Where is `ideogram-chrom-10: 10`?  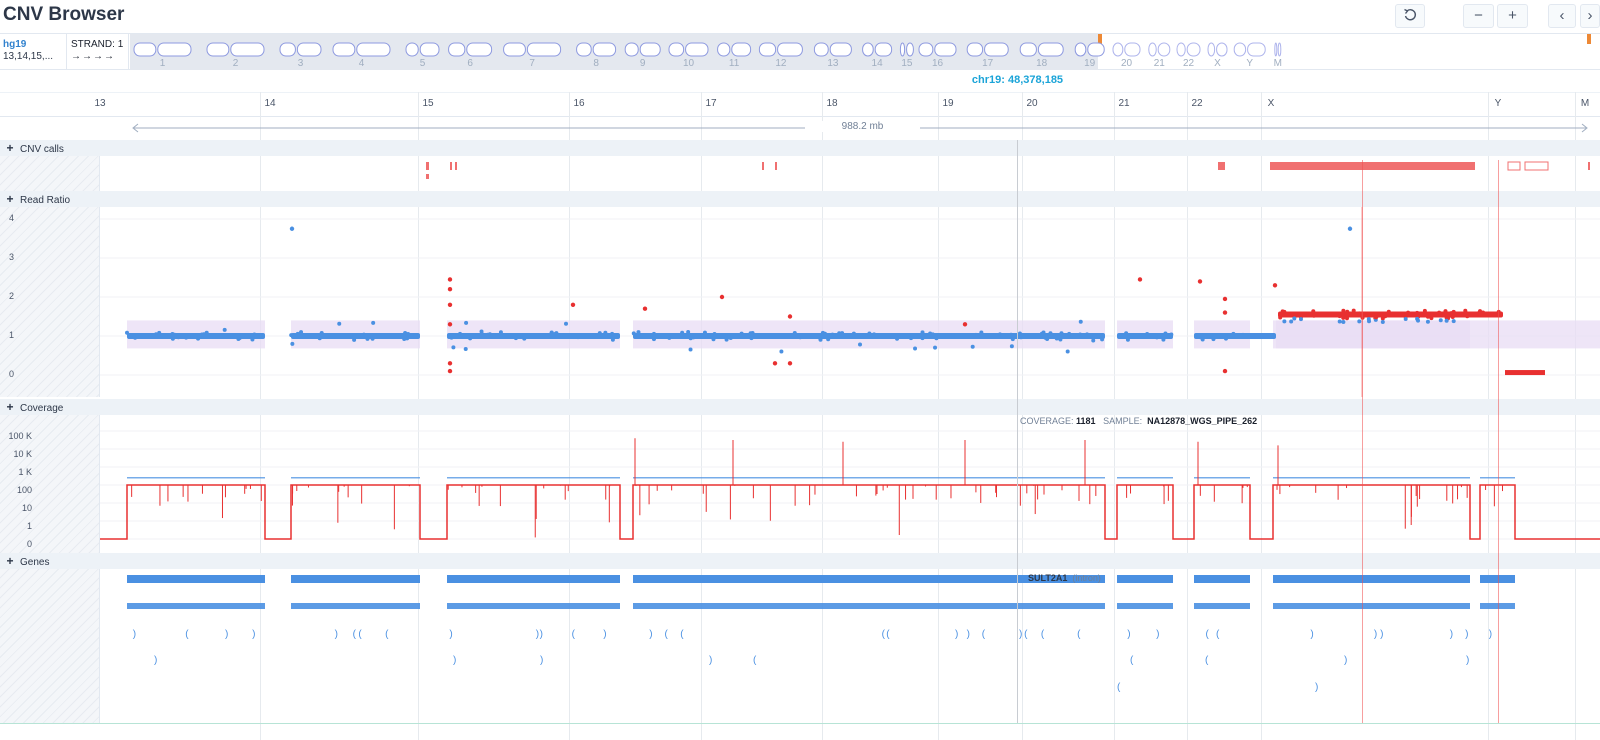
ideogram-chrom-10: 10 is located at coordinates (688, 55).